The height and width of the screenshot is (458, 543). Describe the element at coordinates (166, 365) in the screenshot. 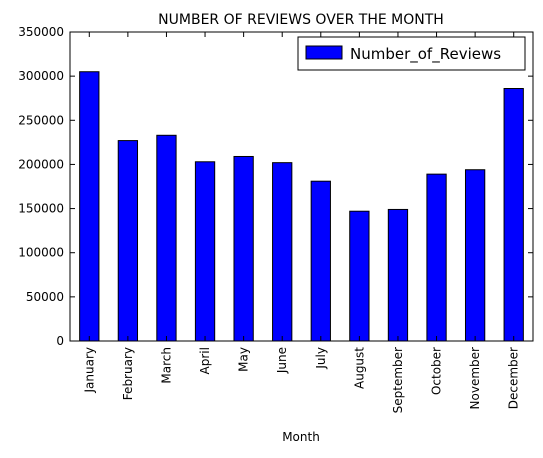

I see `x-tick-label-march: March` at that location.